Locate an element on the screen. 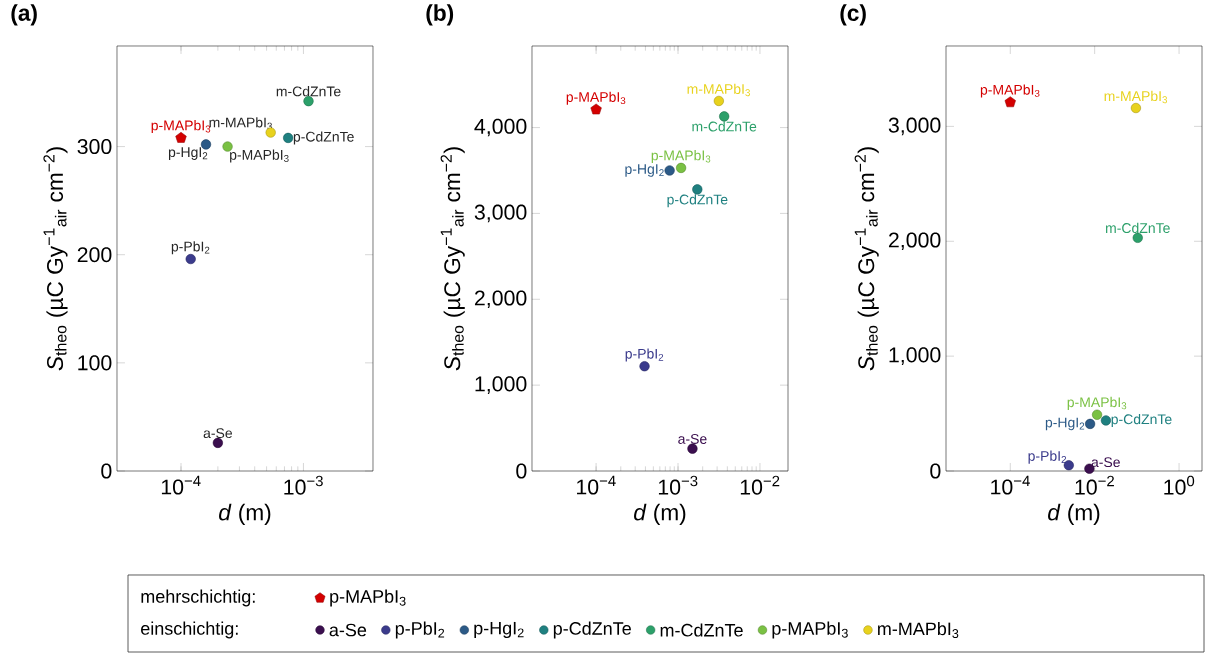  text: einschichtig: is located at coordinates (189, 630).